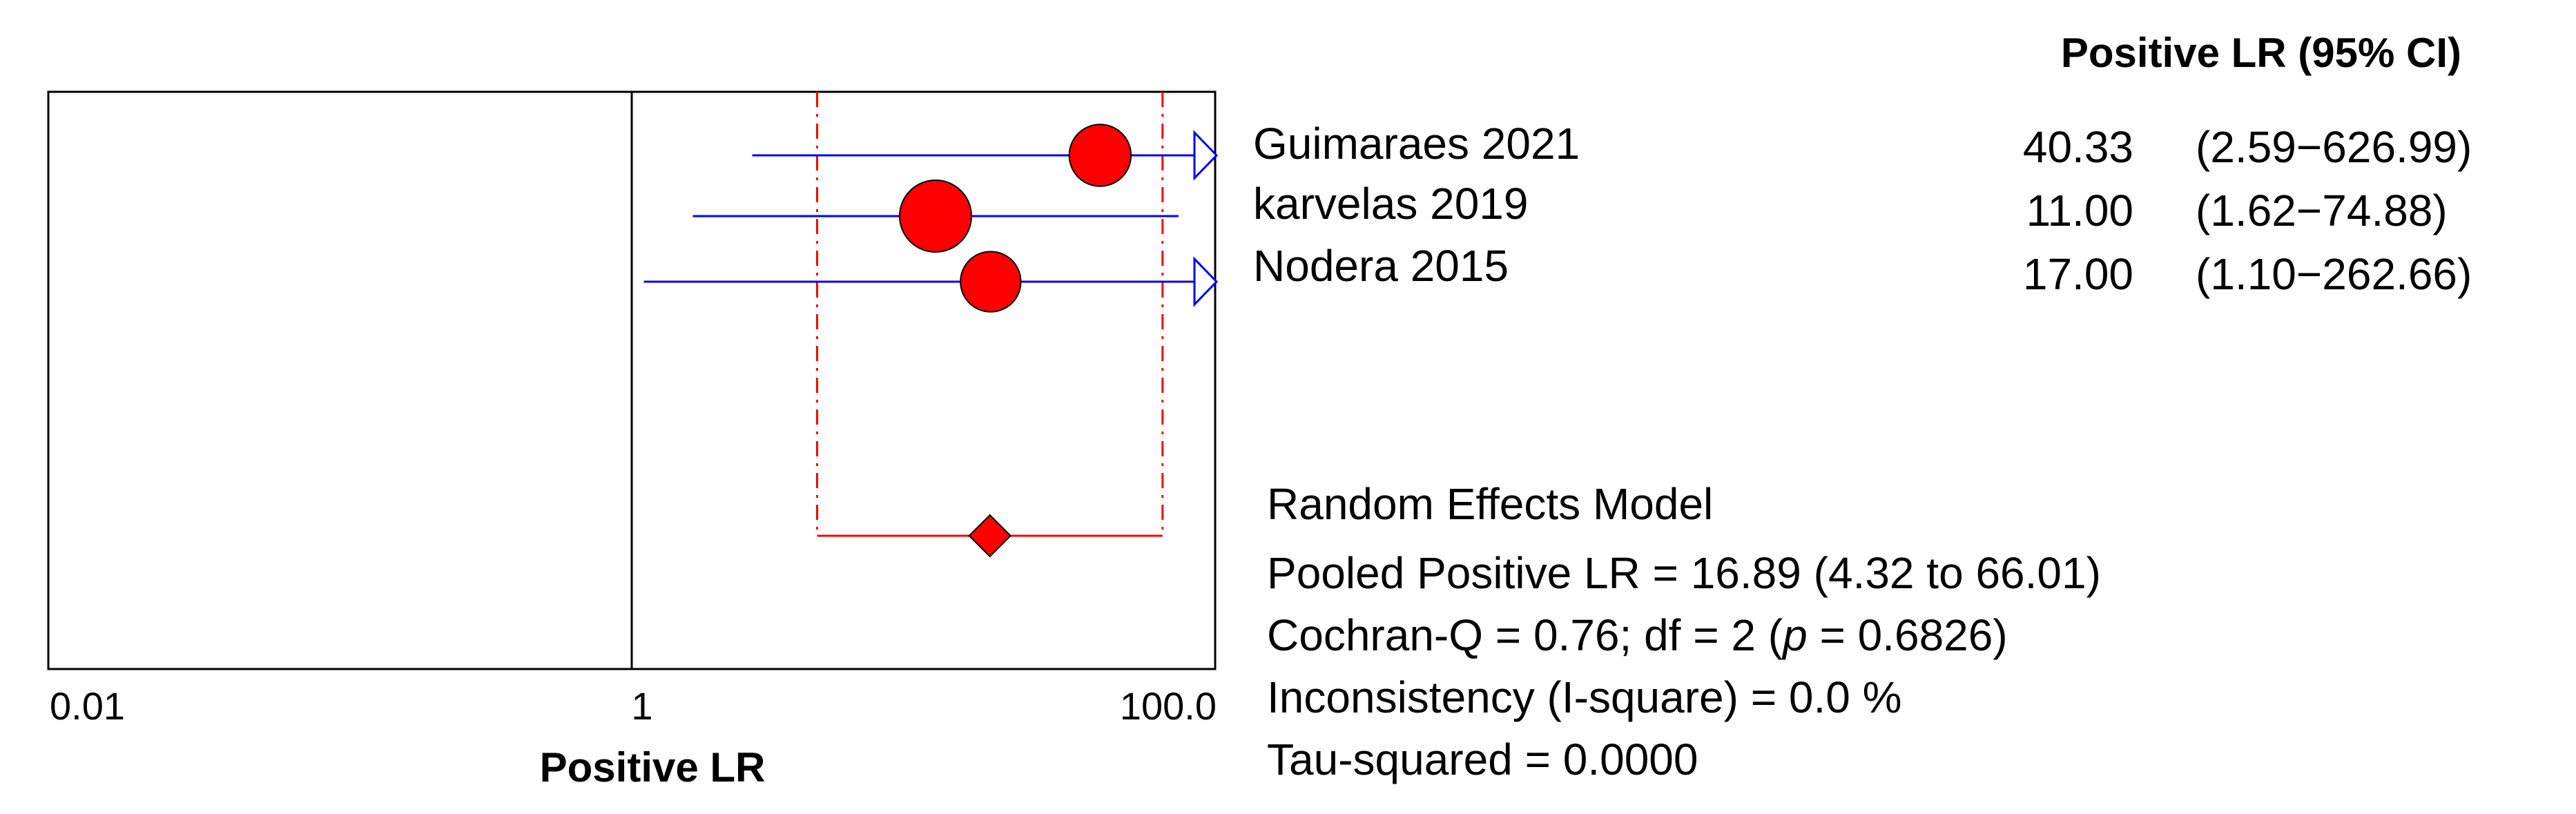  What do you see at coordinates (1482, 759) in the screenshot?
I see `tau-squared-text: Tau-squared = 0.0000` at bounding box center [1482, 759].